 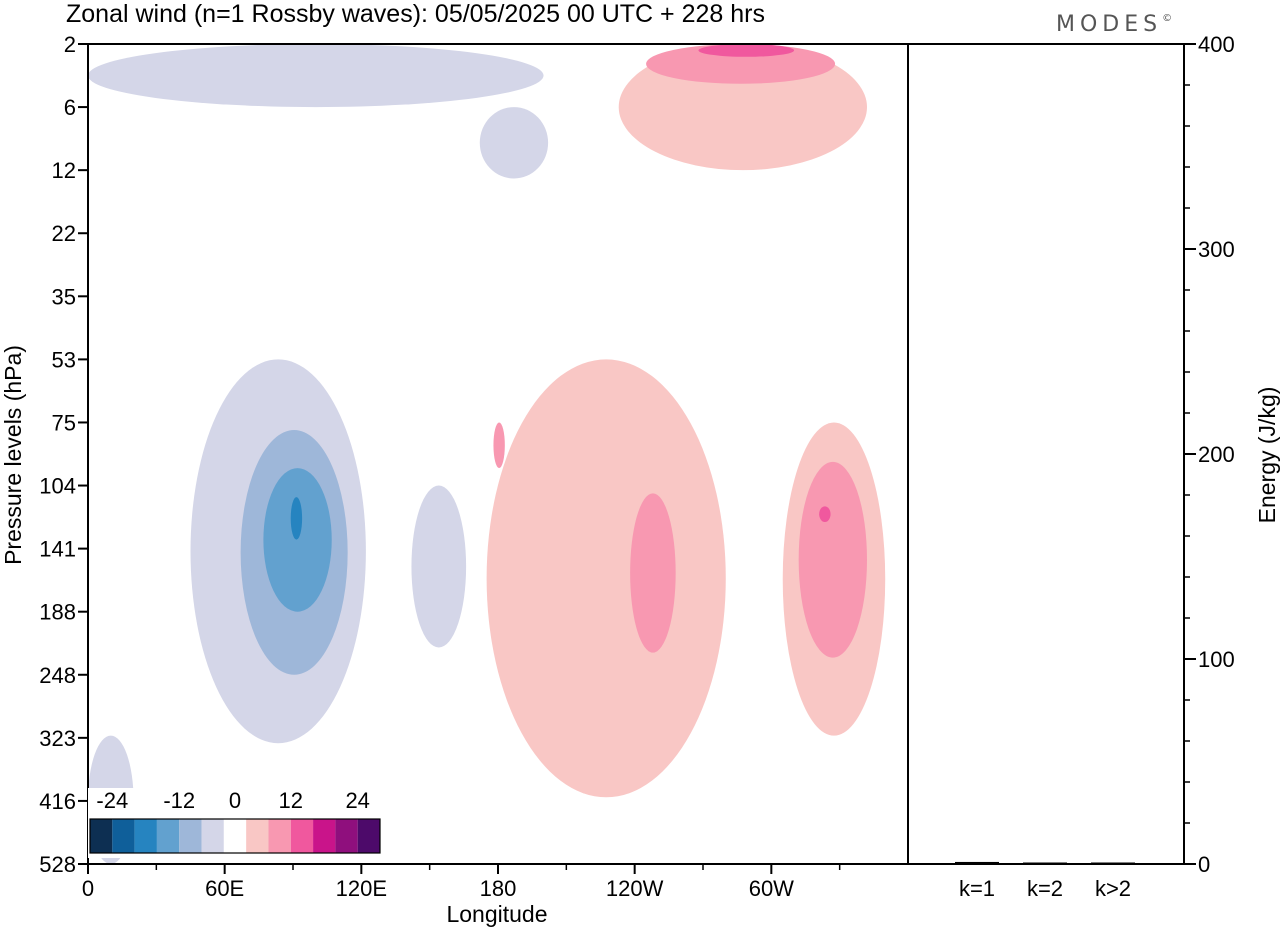 What do you see at coordinates (57, 675) in the screenshot?
I see `y-tick-label: 248` at bounding box center [57, 675].